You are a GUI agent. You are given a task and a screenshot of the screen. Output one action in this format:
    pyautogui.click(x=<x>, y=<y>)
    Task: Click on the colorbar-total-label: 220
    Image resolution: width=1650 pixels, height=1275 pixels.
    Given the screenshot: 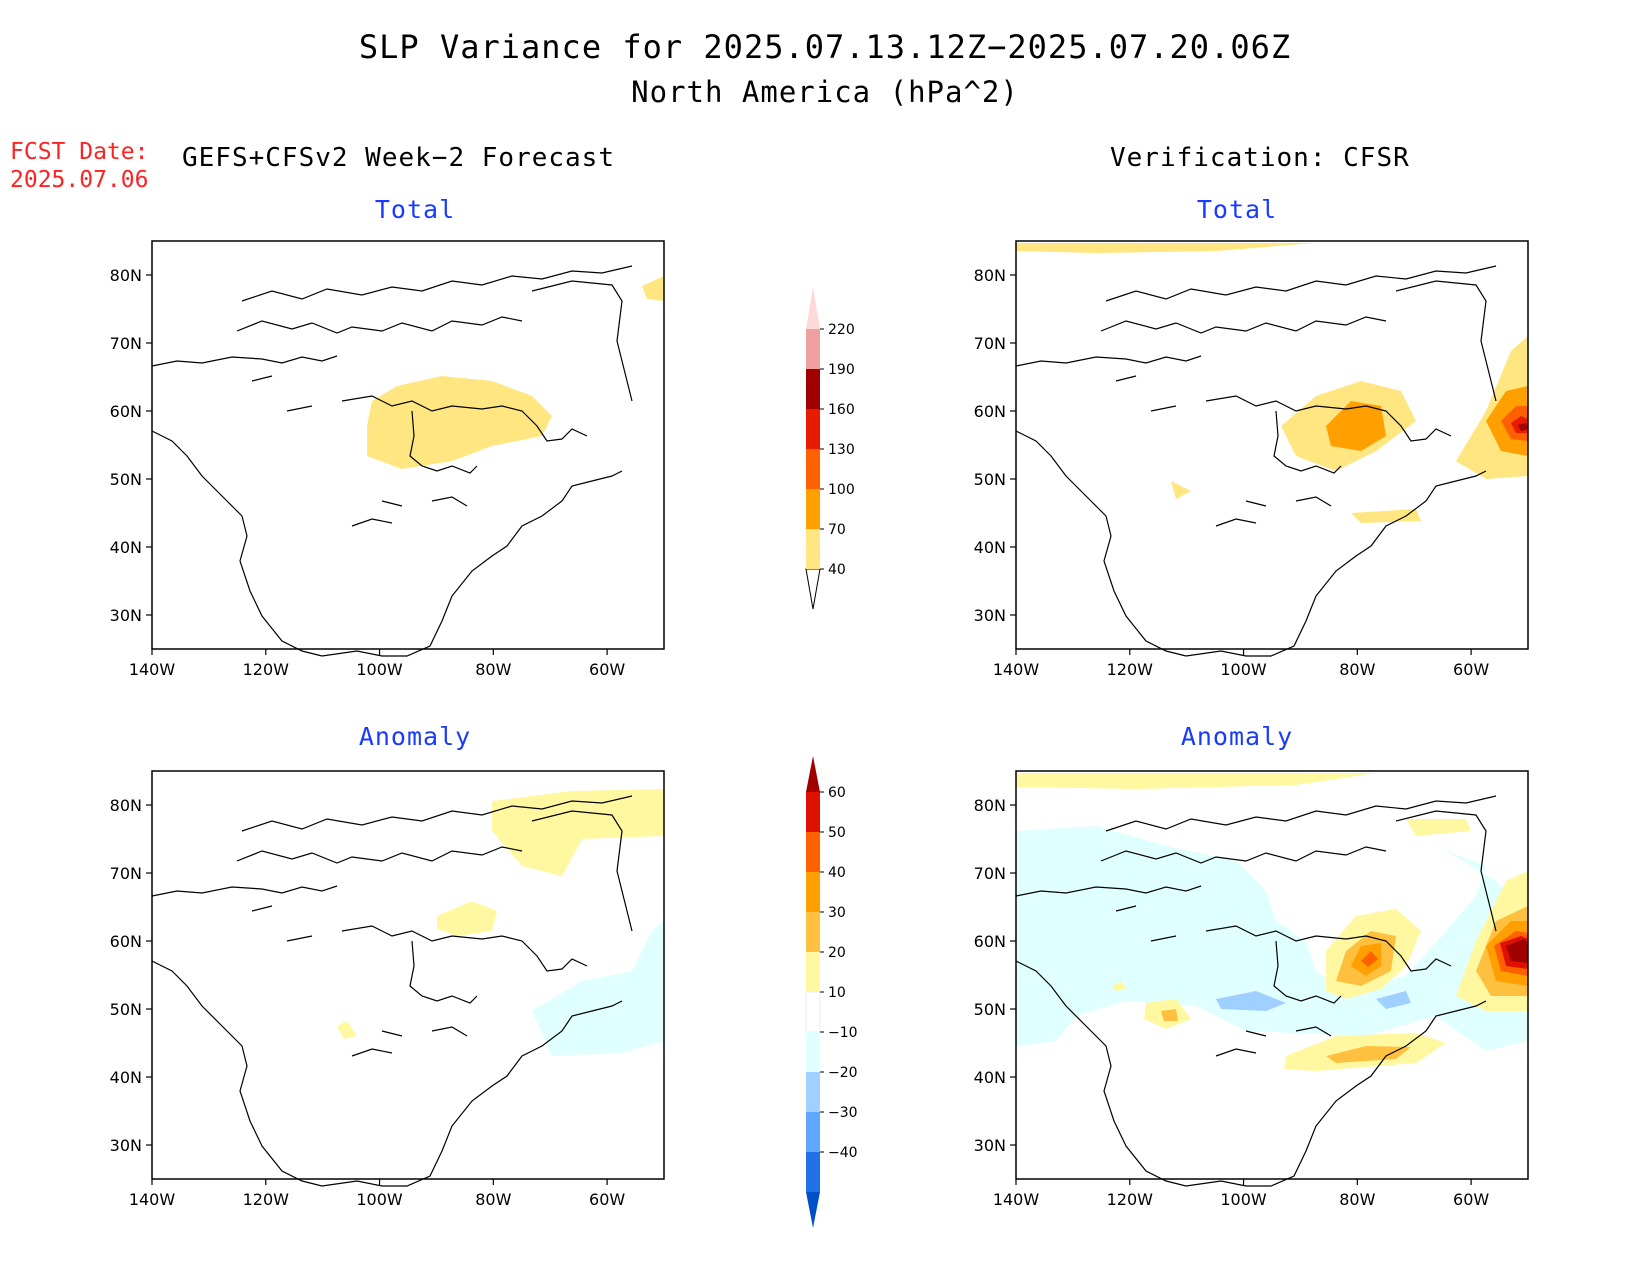 What is the action you would take?
    pyautogui.click(x=841, y=330)
    